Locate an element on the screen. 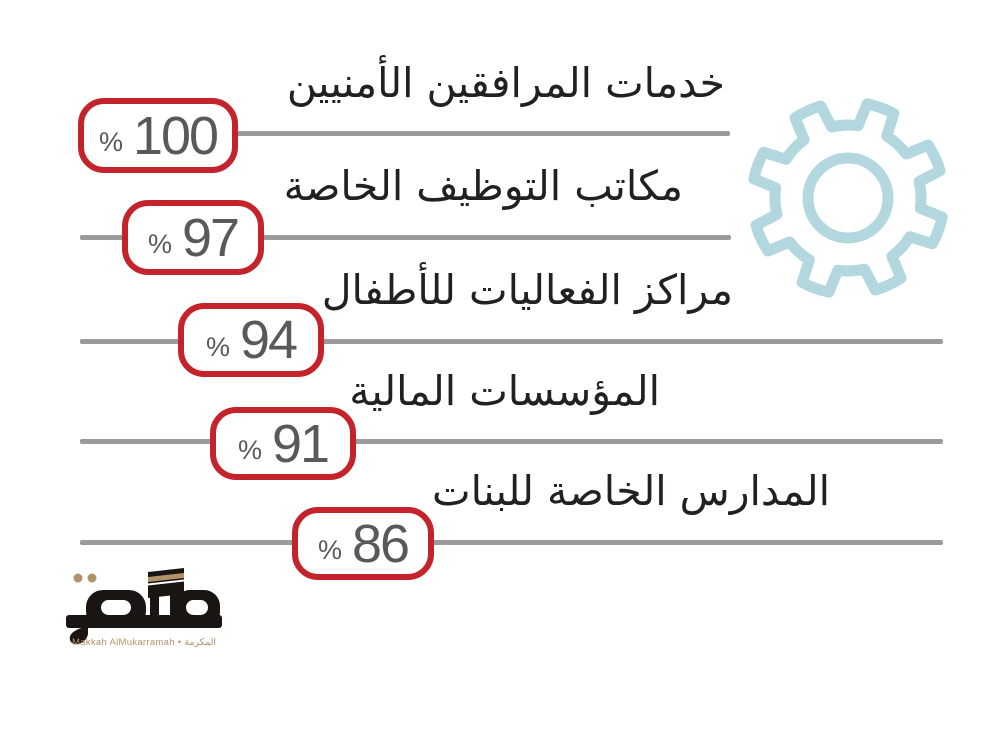  percent-value: 100 is located at coordinates (175, 135).